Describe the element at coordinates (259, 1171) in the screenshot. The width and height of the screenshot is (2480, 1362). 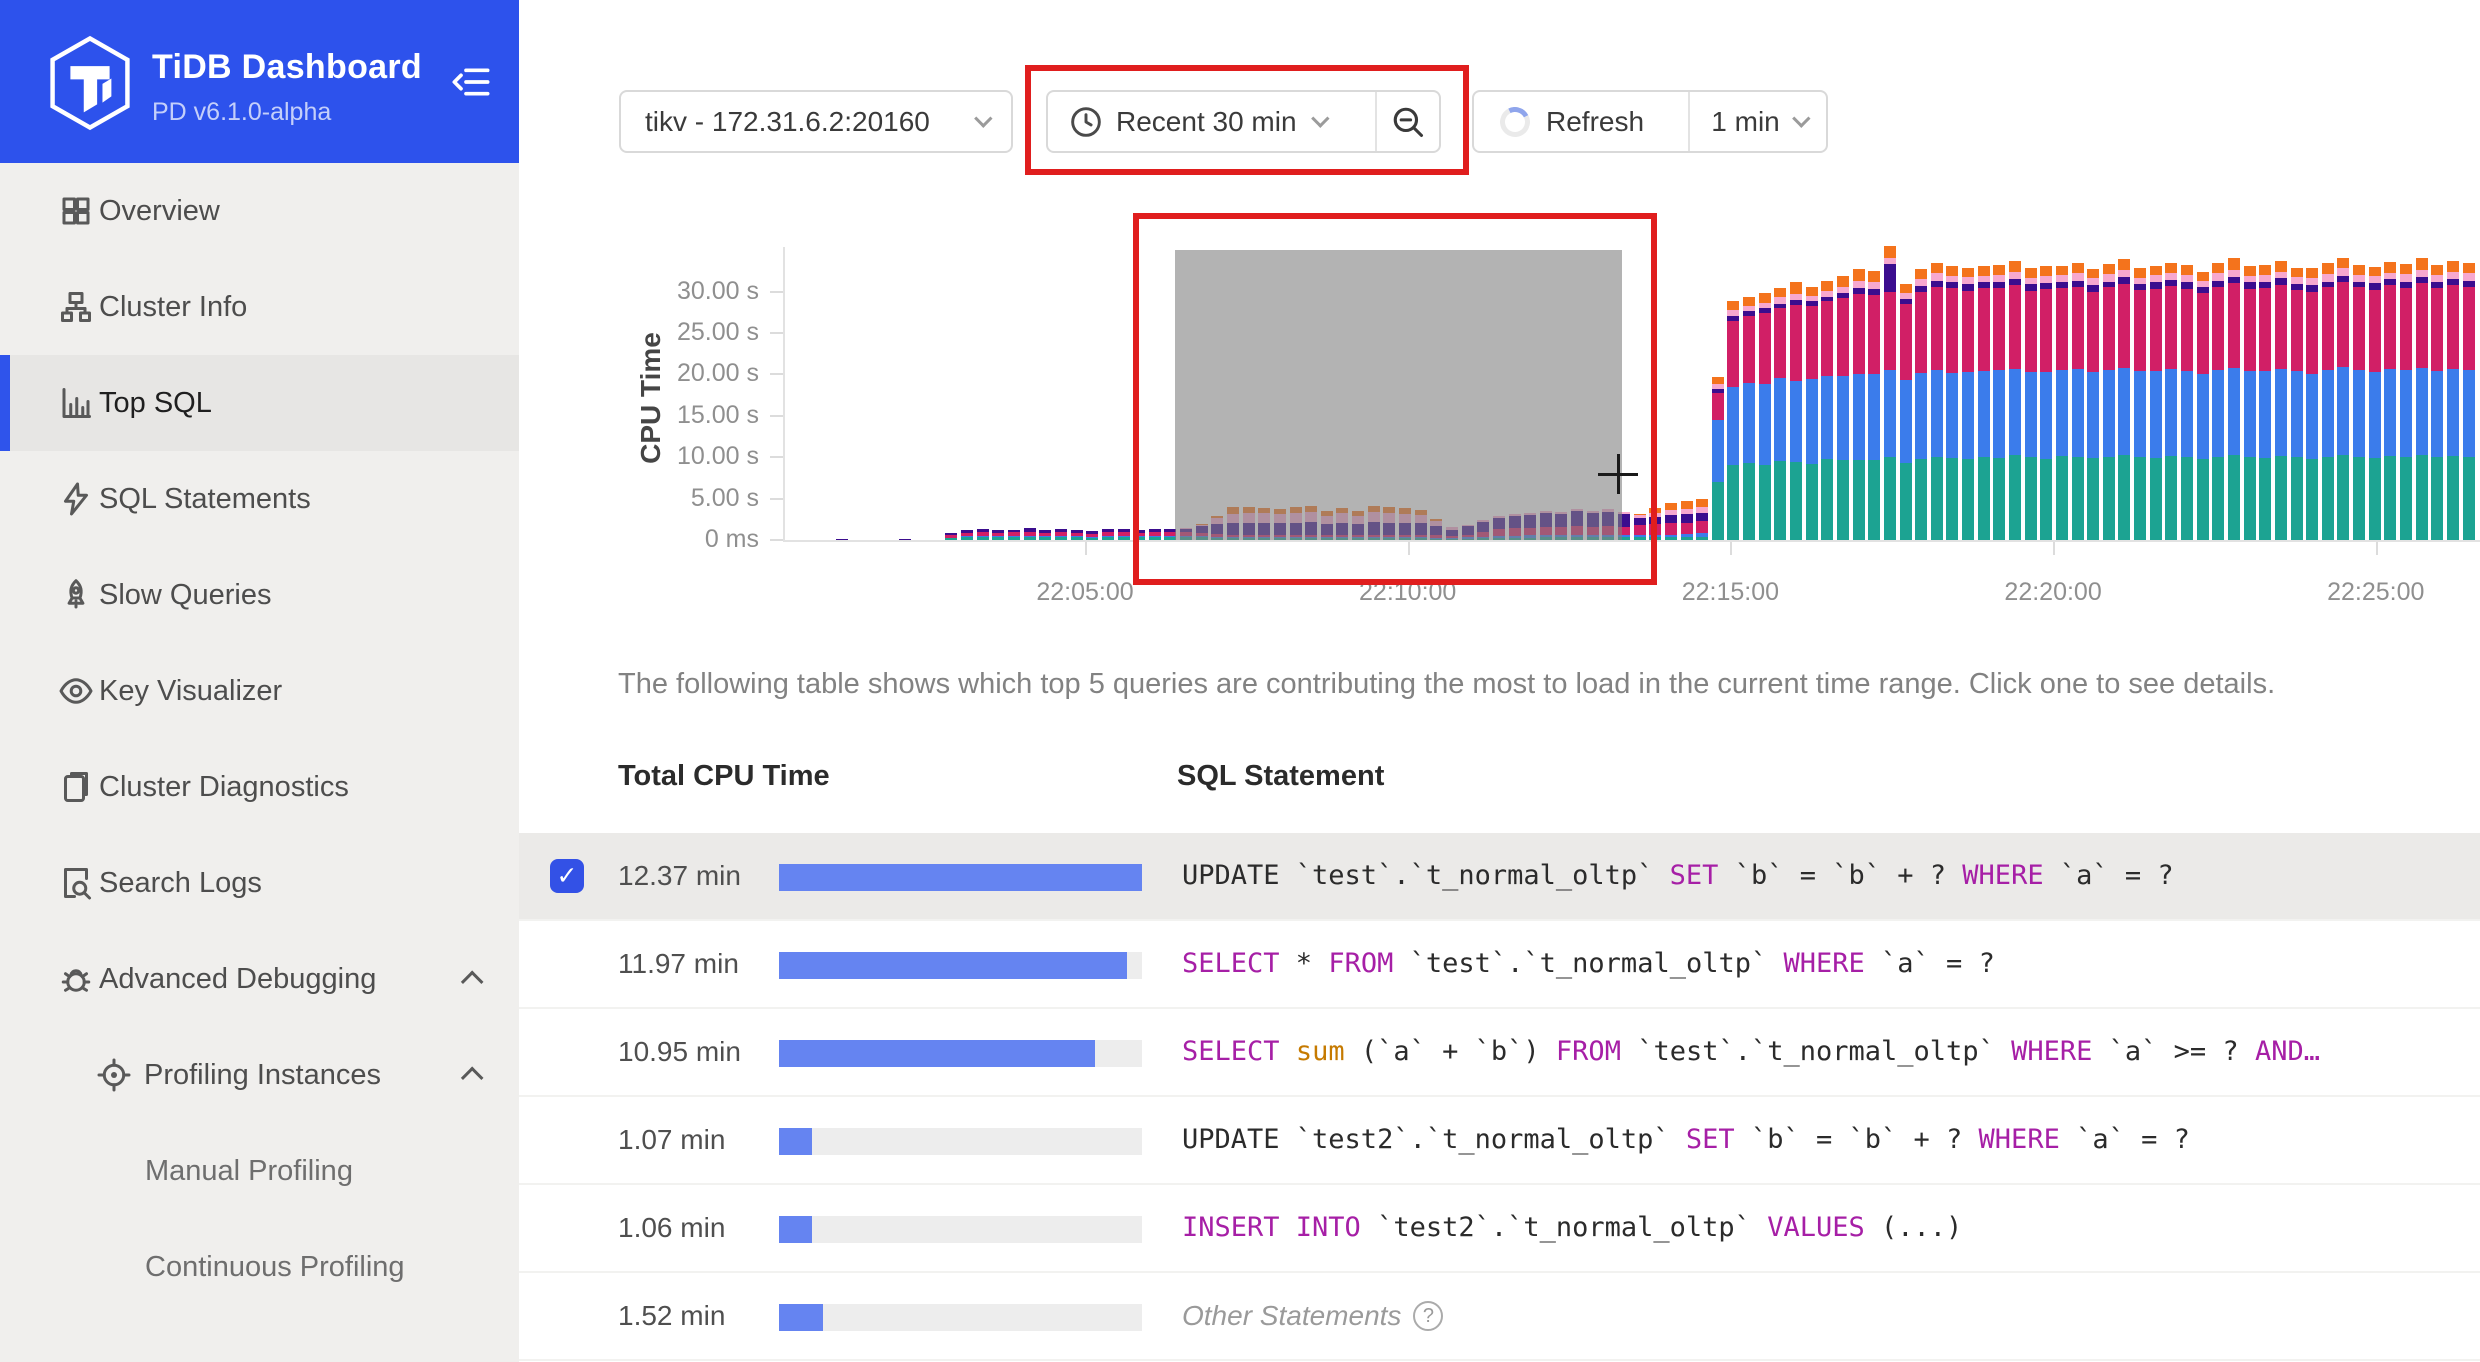
I see `sidebar-item-manual-profiling: Manual Profiling` at that location.